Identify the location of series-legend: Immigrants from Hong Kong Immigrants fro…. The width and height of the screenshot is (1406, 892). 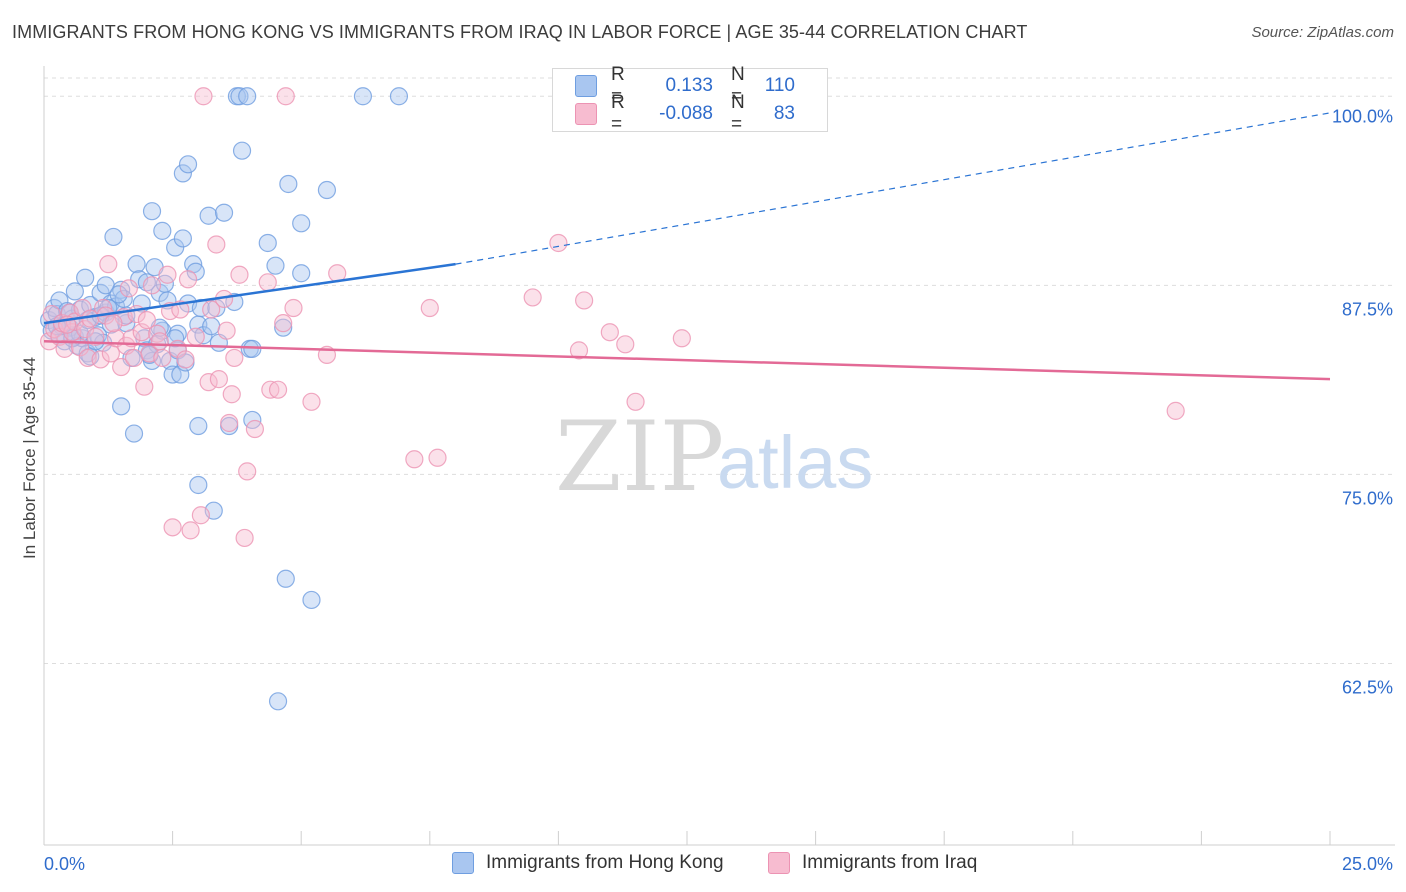
(703, 865).